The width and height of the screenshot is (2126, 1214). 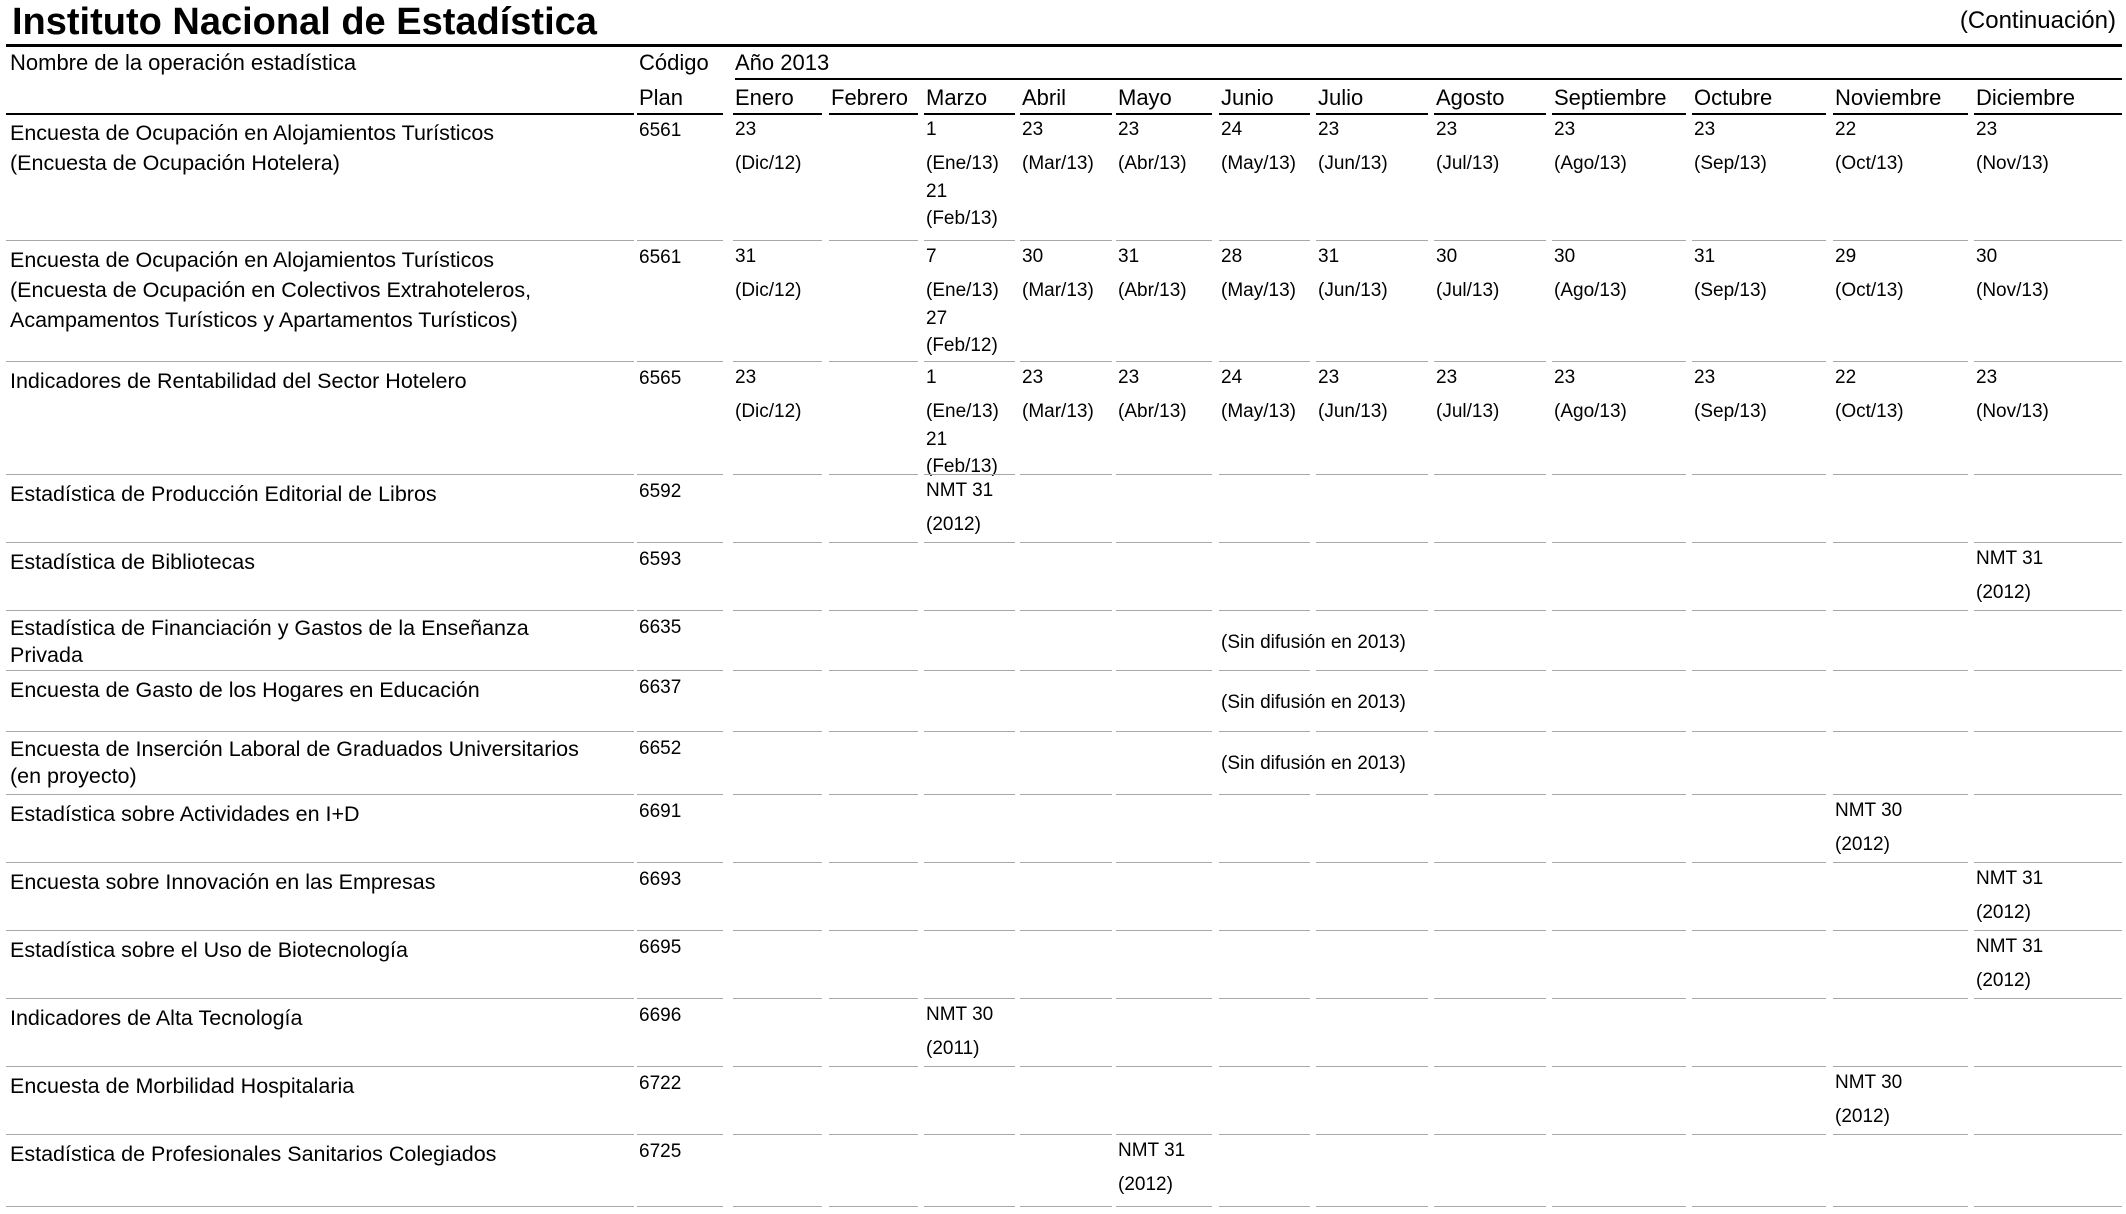 I want to click on release-cell-line: (Nov/13), so click(x=2012, y=290).